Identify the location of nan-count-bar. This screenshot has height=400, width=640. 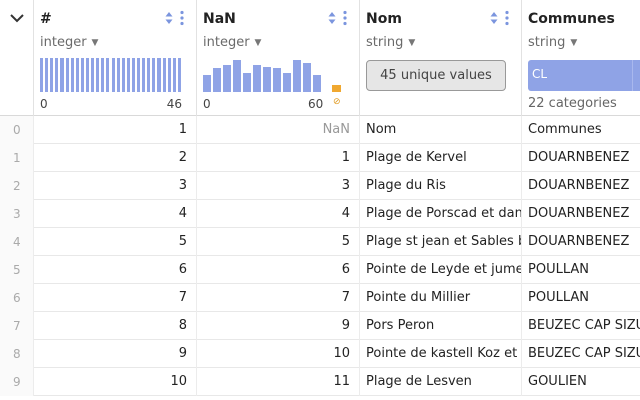
(336, 88).